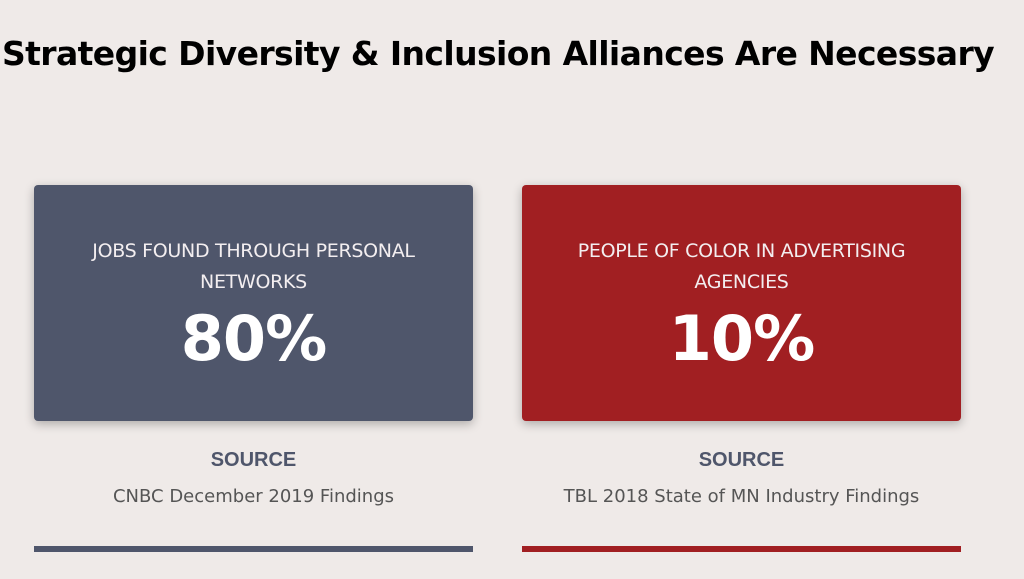 The width and height of the screenshot is (1024, 579). I want to click on stat-value: 10%, so click(741, 338).